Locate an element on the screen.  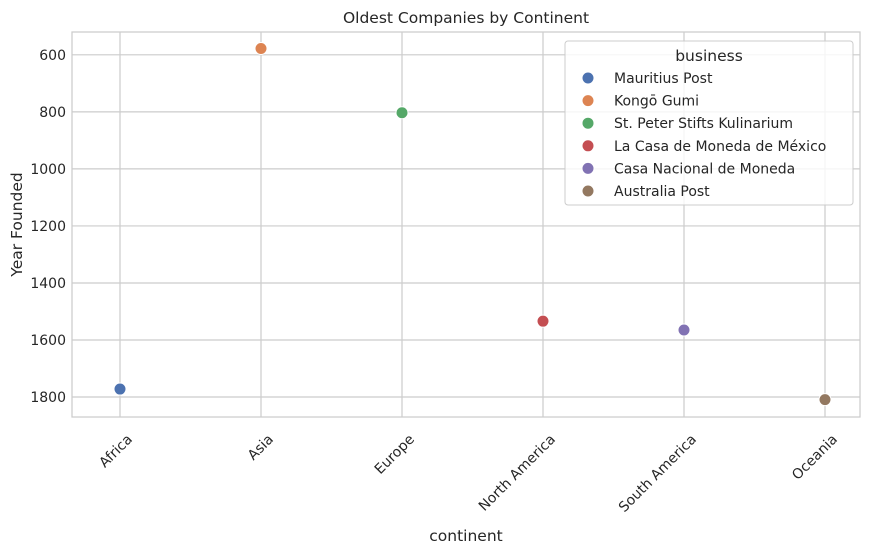
x-tick-label: Oceania is located at coordinates (815, 458).